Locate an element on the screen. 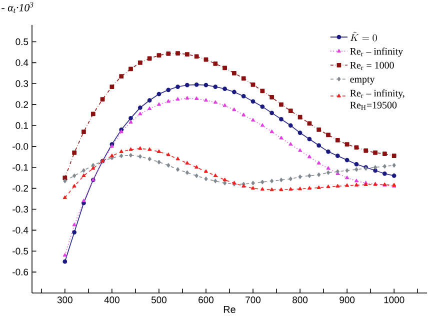 The image size is (437, 332). legend-label: Re$_{r}$ – infinity is located at coordinates (376, 52).